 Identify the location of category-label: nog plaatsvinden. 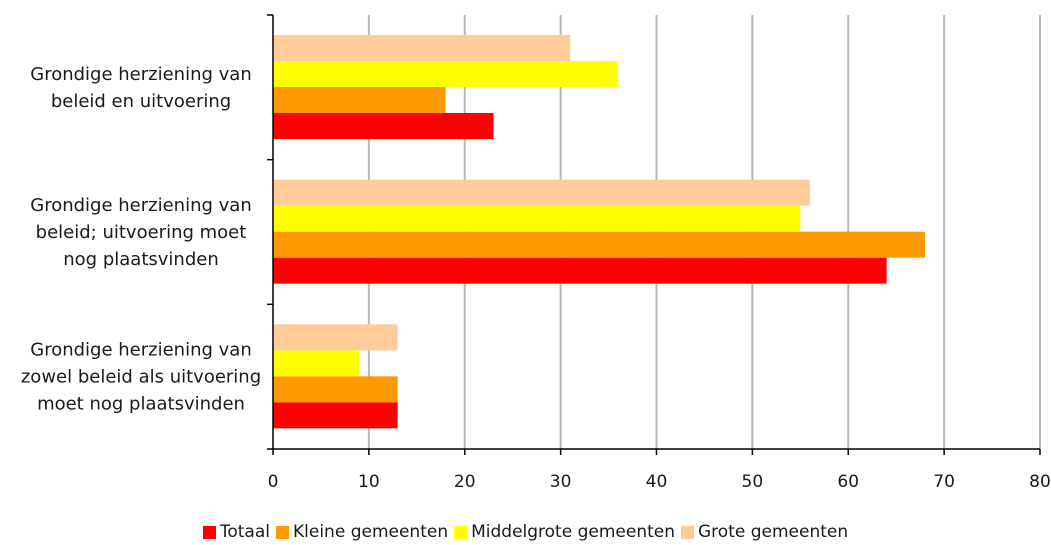
(140, 259).